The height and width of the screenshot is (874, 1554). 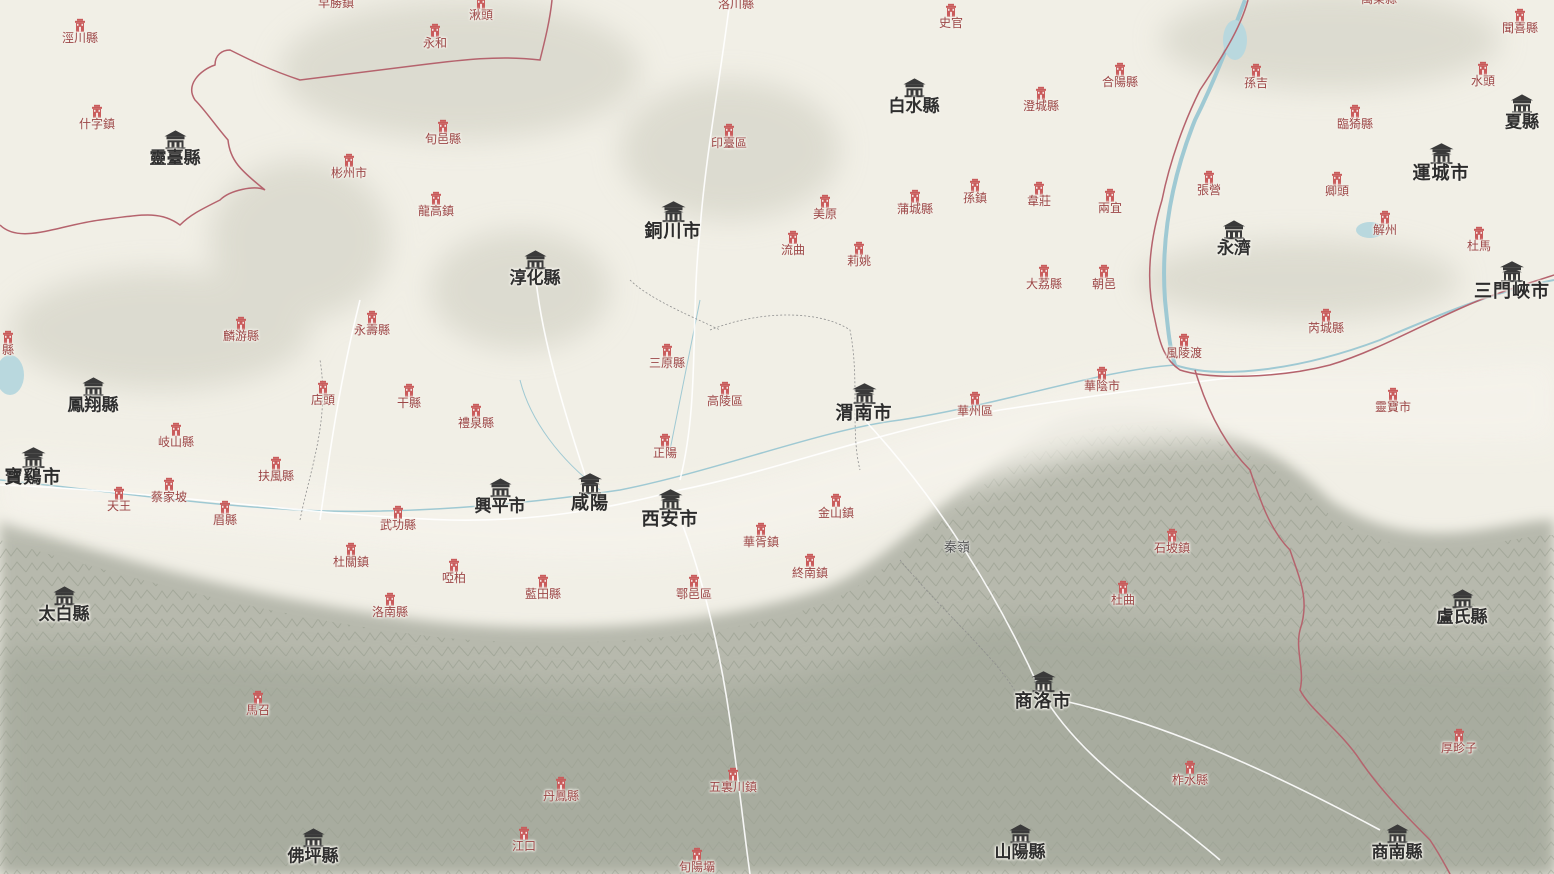 I want to click on place-marker: 華陰市, so click(x=1102, y=379).